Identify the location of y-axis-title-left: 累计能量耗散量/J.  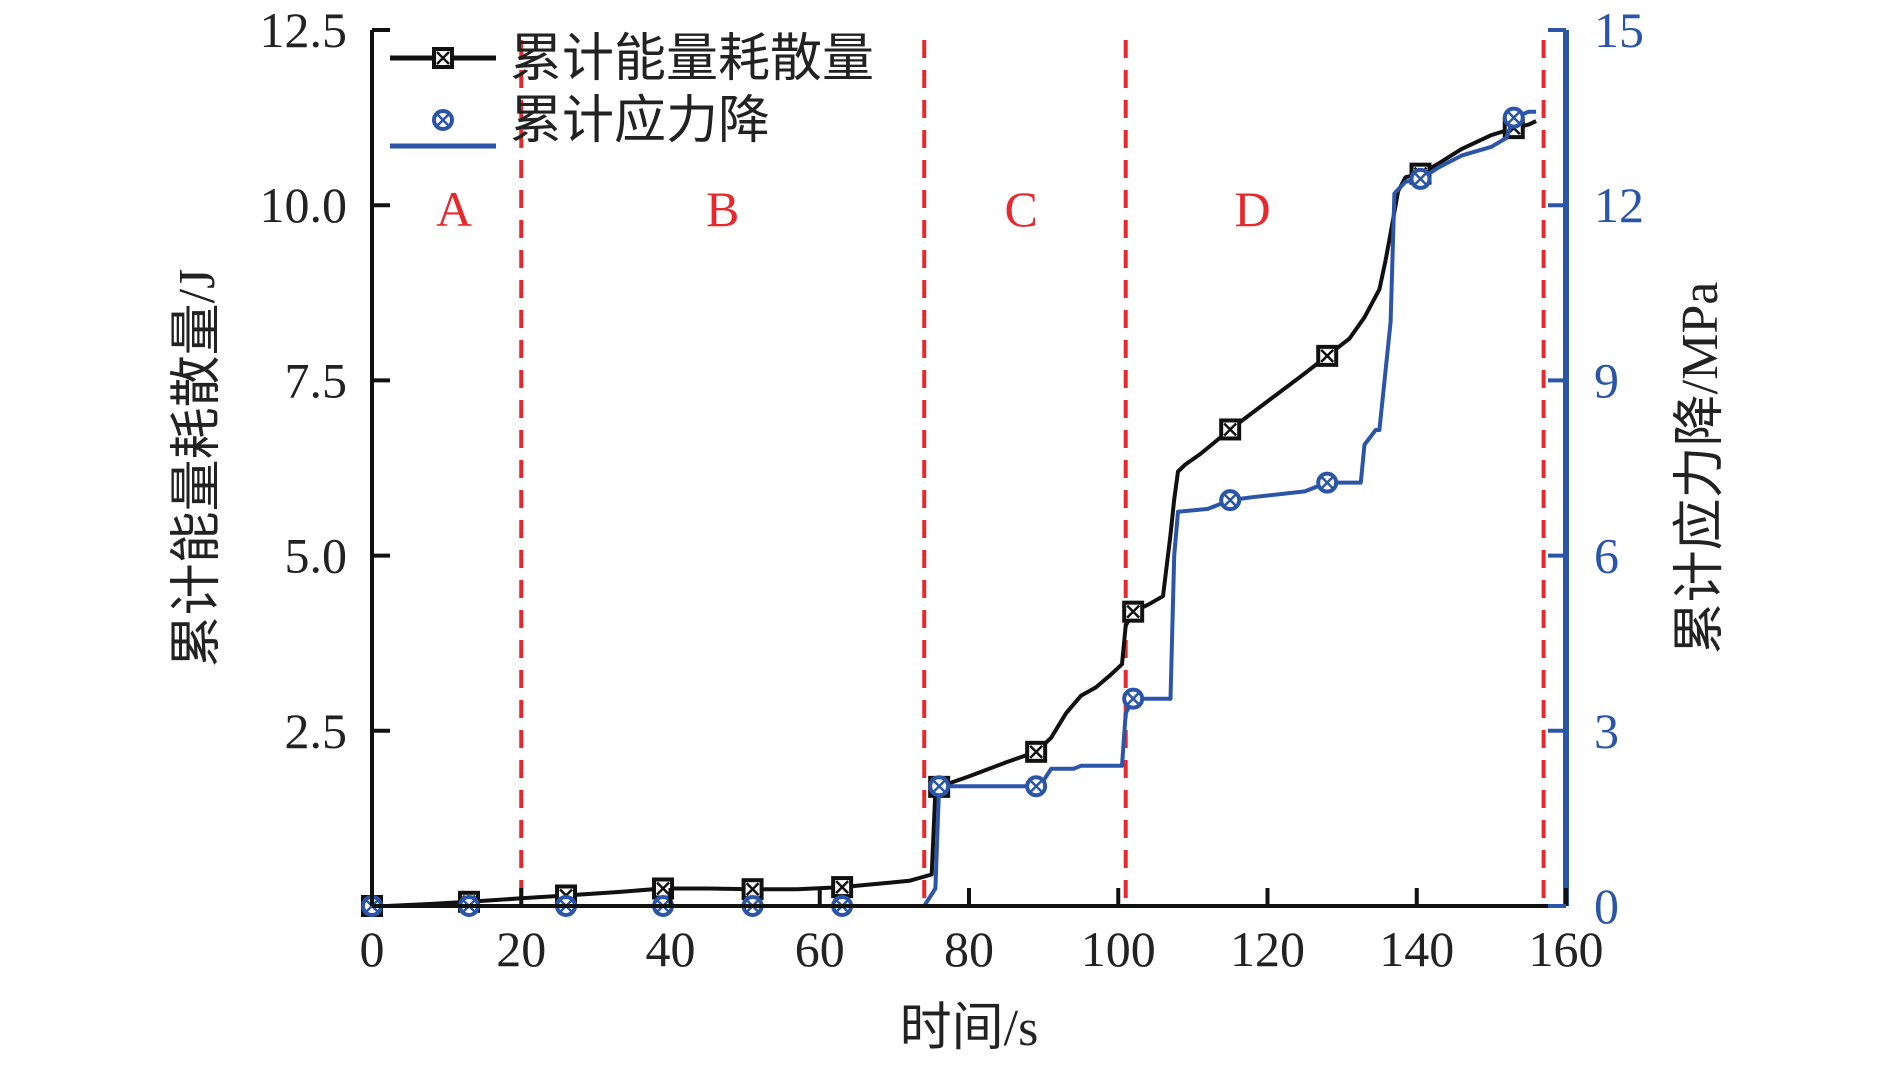
(197, 468).